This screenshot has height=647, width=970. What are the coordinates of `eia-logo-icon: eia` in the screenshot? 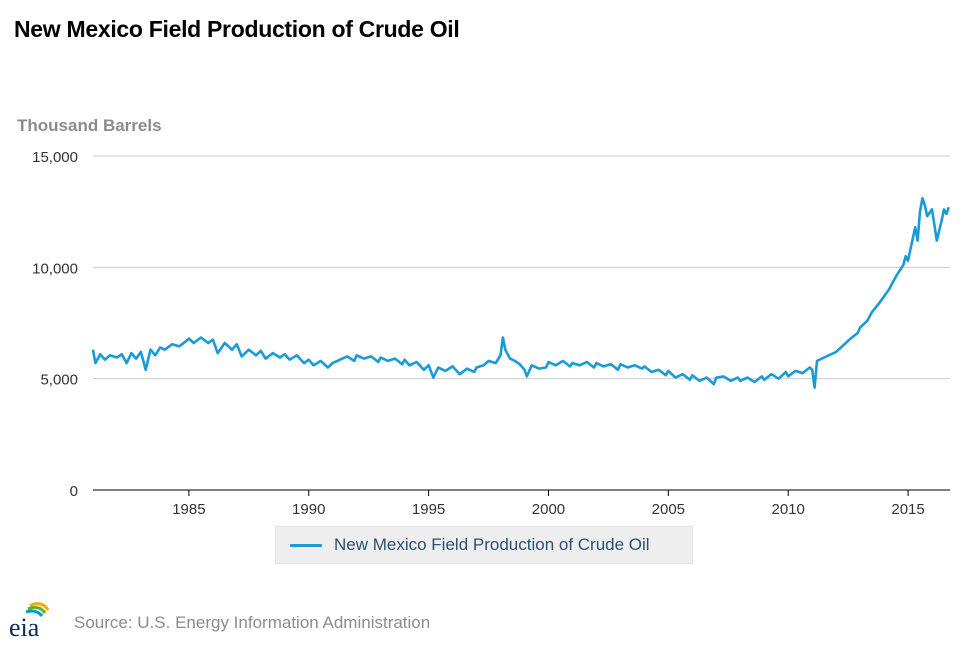 It's located at (34, 621).